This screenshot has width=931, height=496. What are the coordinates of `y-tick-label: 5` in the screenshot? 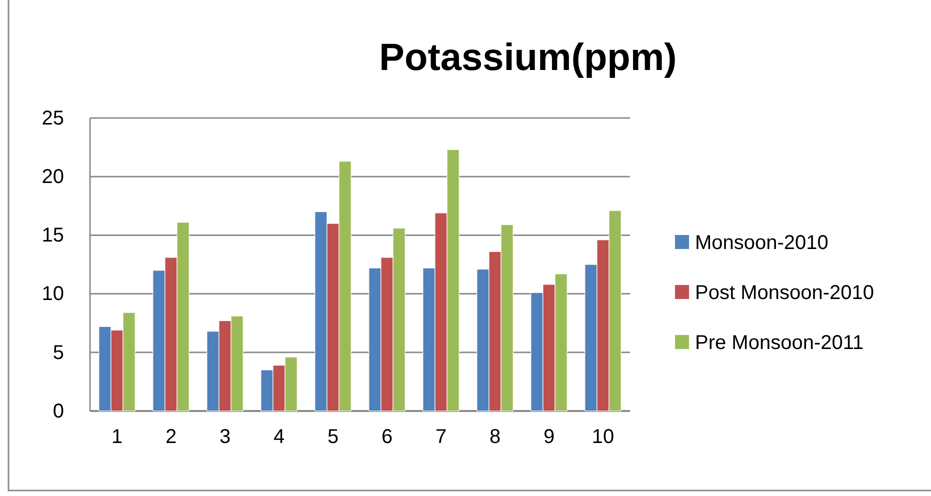 It's located at (58, 353).